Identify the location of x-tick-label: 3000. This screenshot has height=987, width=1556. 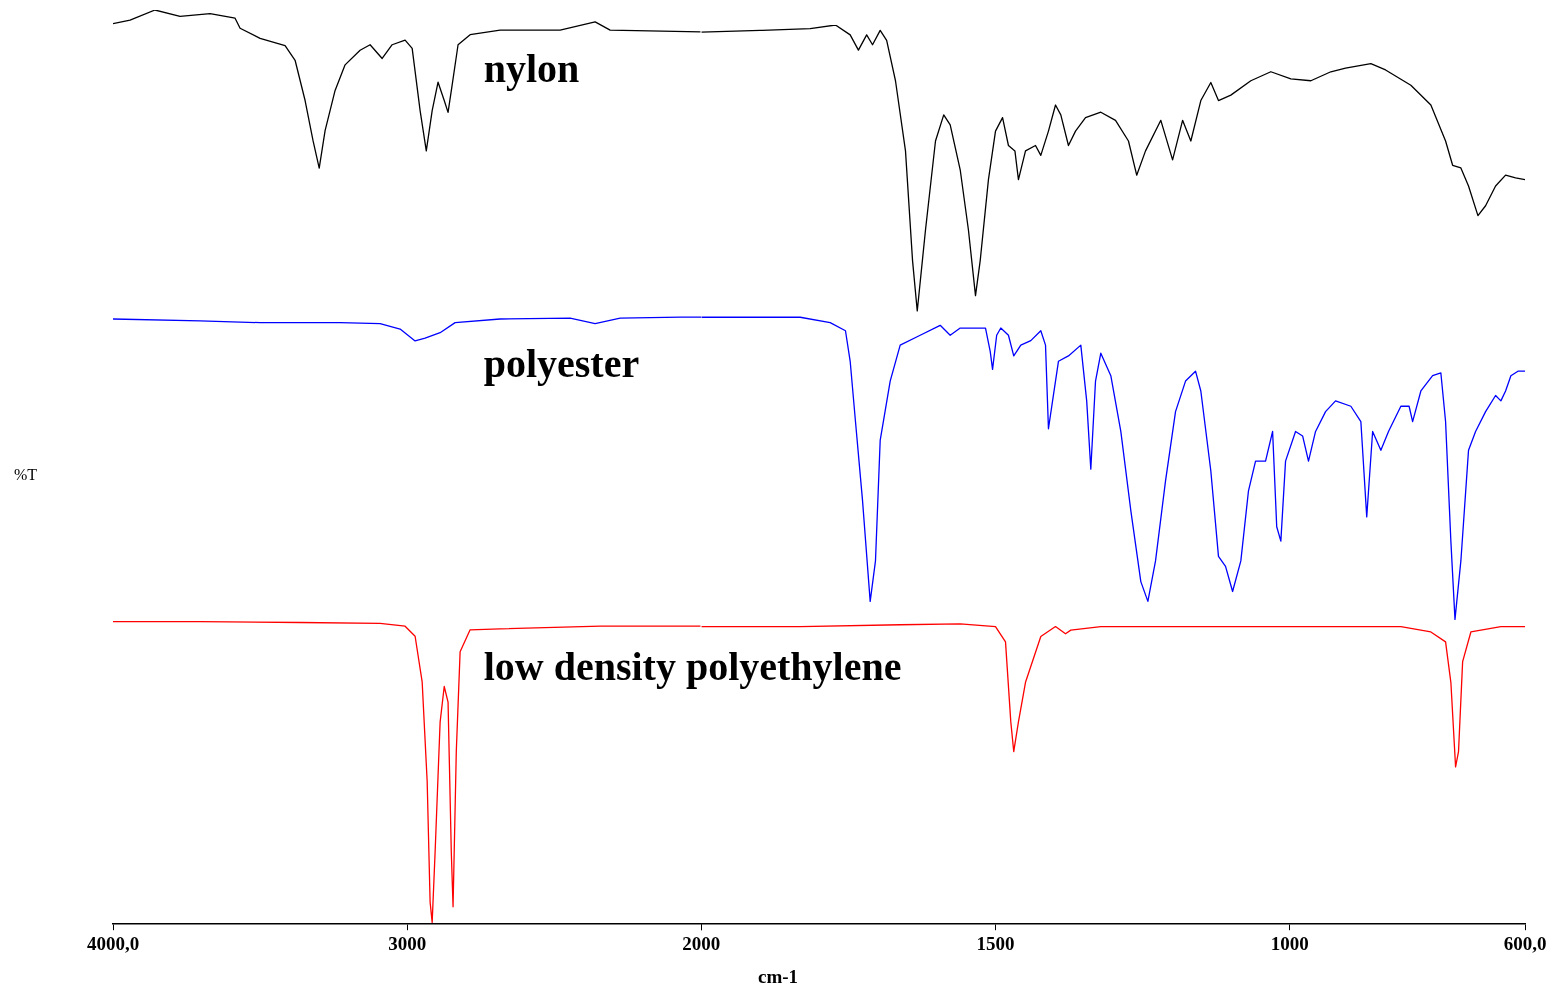
(407, 943).